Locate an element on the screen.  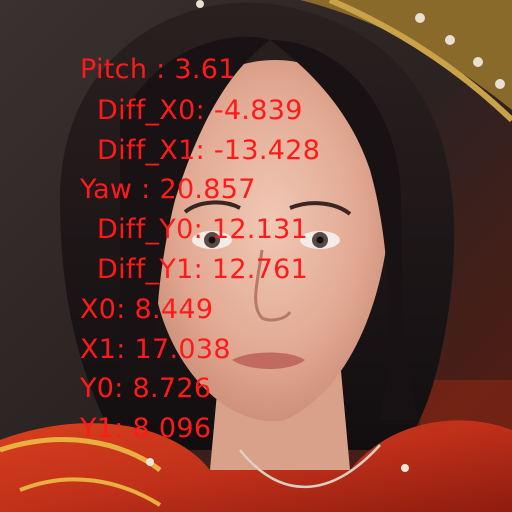
diff-y1-readout: Diff_Y1: 12.761 is located at coordinates (203, 269).